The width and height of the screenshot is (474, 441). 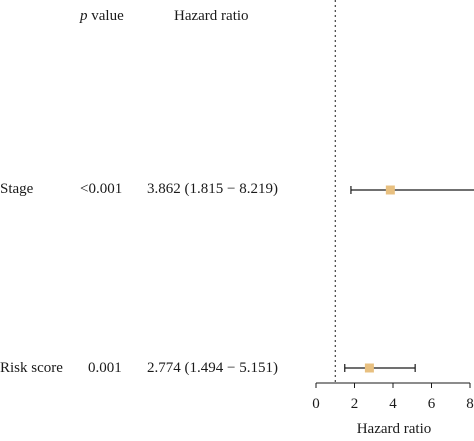 What do you see at coordinates (394, 429) in the screenshot?
I see `x-axis-label: Hazard ratio` at bounding box center [394, 429].